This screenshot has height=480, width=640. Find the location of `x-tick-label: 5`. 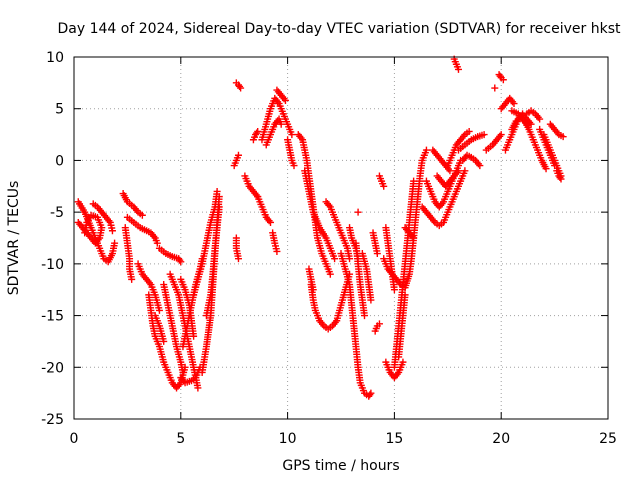

x-tick-label: 5 is located at coordinates (180, 439).